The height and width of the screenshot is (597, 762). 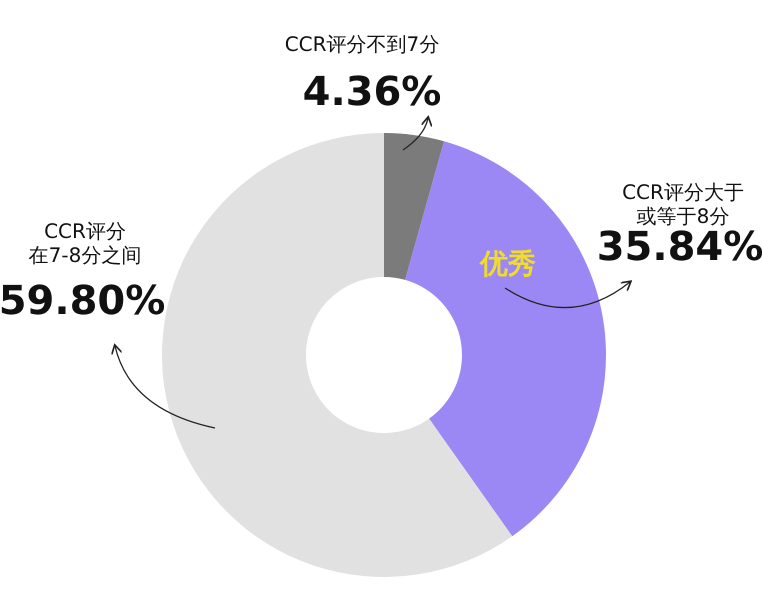 What do you see at coordinates (507, 263) in the screenshot?
I see `text: 优秀` at bounding box center [507, 263].